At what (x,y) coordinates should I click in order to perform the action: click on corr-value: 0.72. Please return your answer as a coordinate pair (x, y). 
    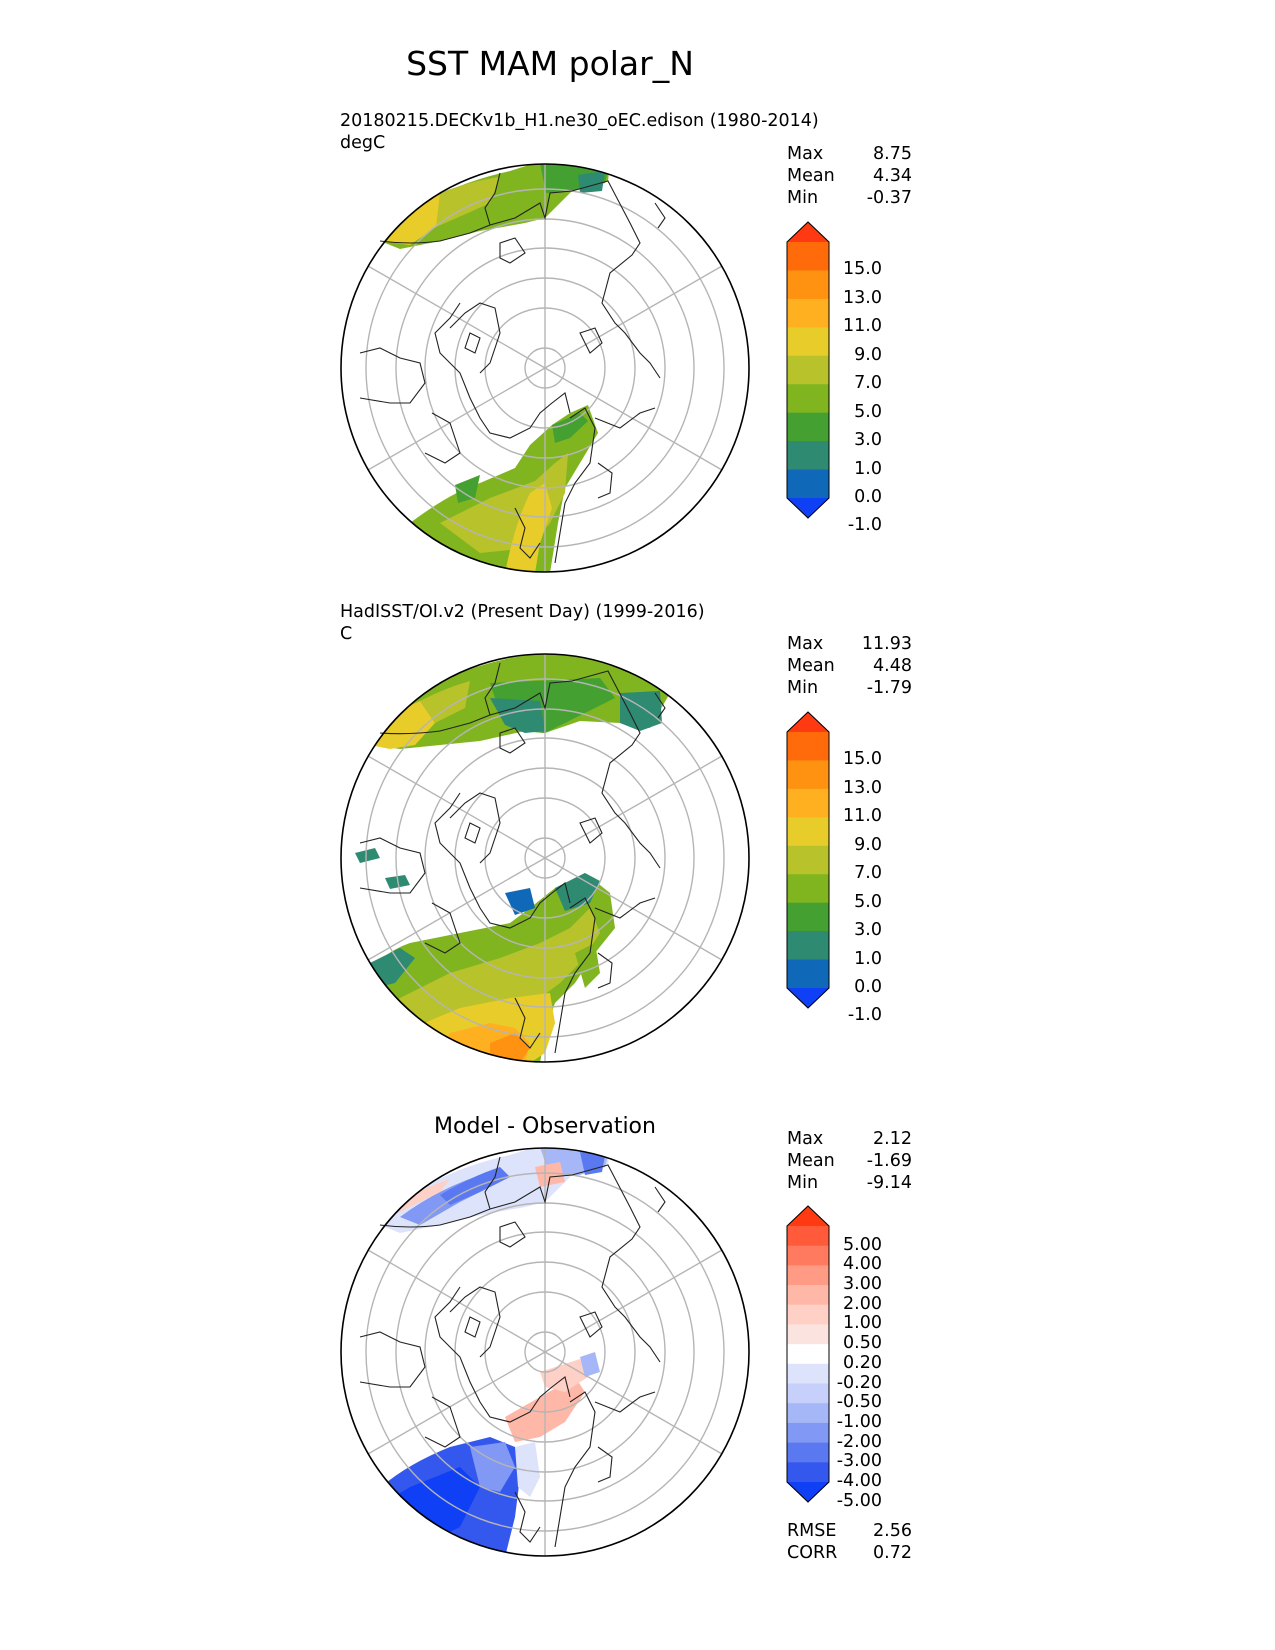
    Looking at the image, I should click on (892, 1553).